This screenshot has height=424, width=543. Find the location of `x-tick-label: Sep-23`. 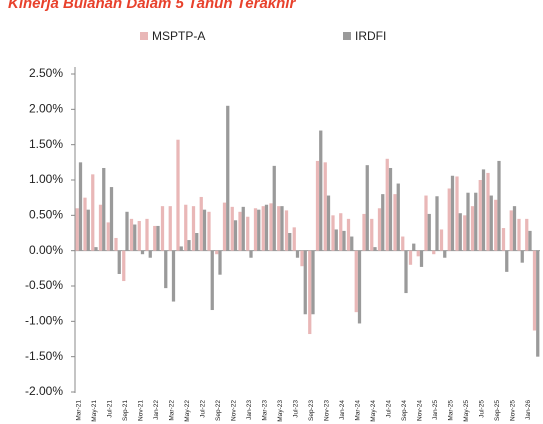

x-tick-label: Sep-23 is located at coordinates (311, 410).